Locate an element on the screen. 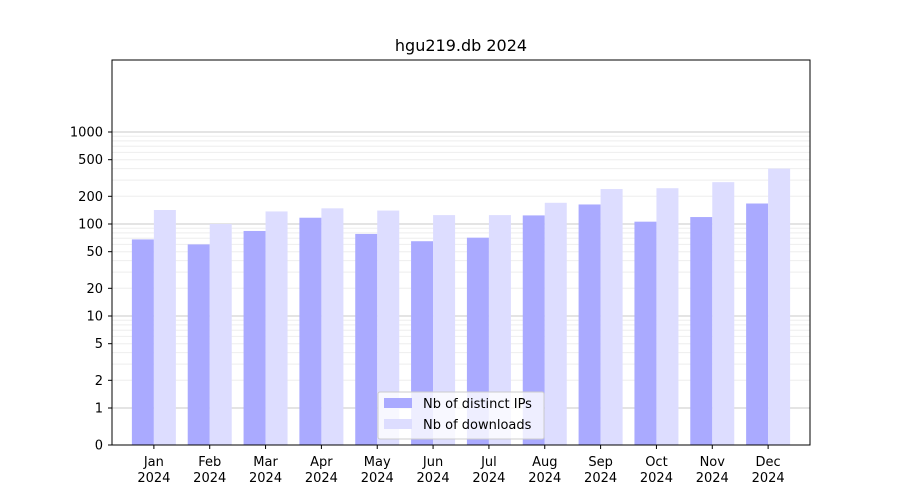 This screenshot has height=500, width=900. x-tick-label-month: Jun is located at coordinates (432, 462).